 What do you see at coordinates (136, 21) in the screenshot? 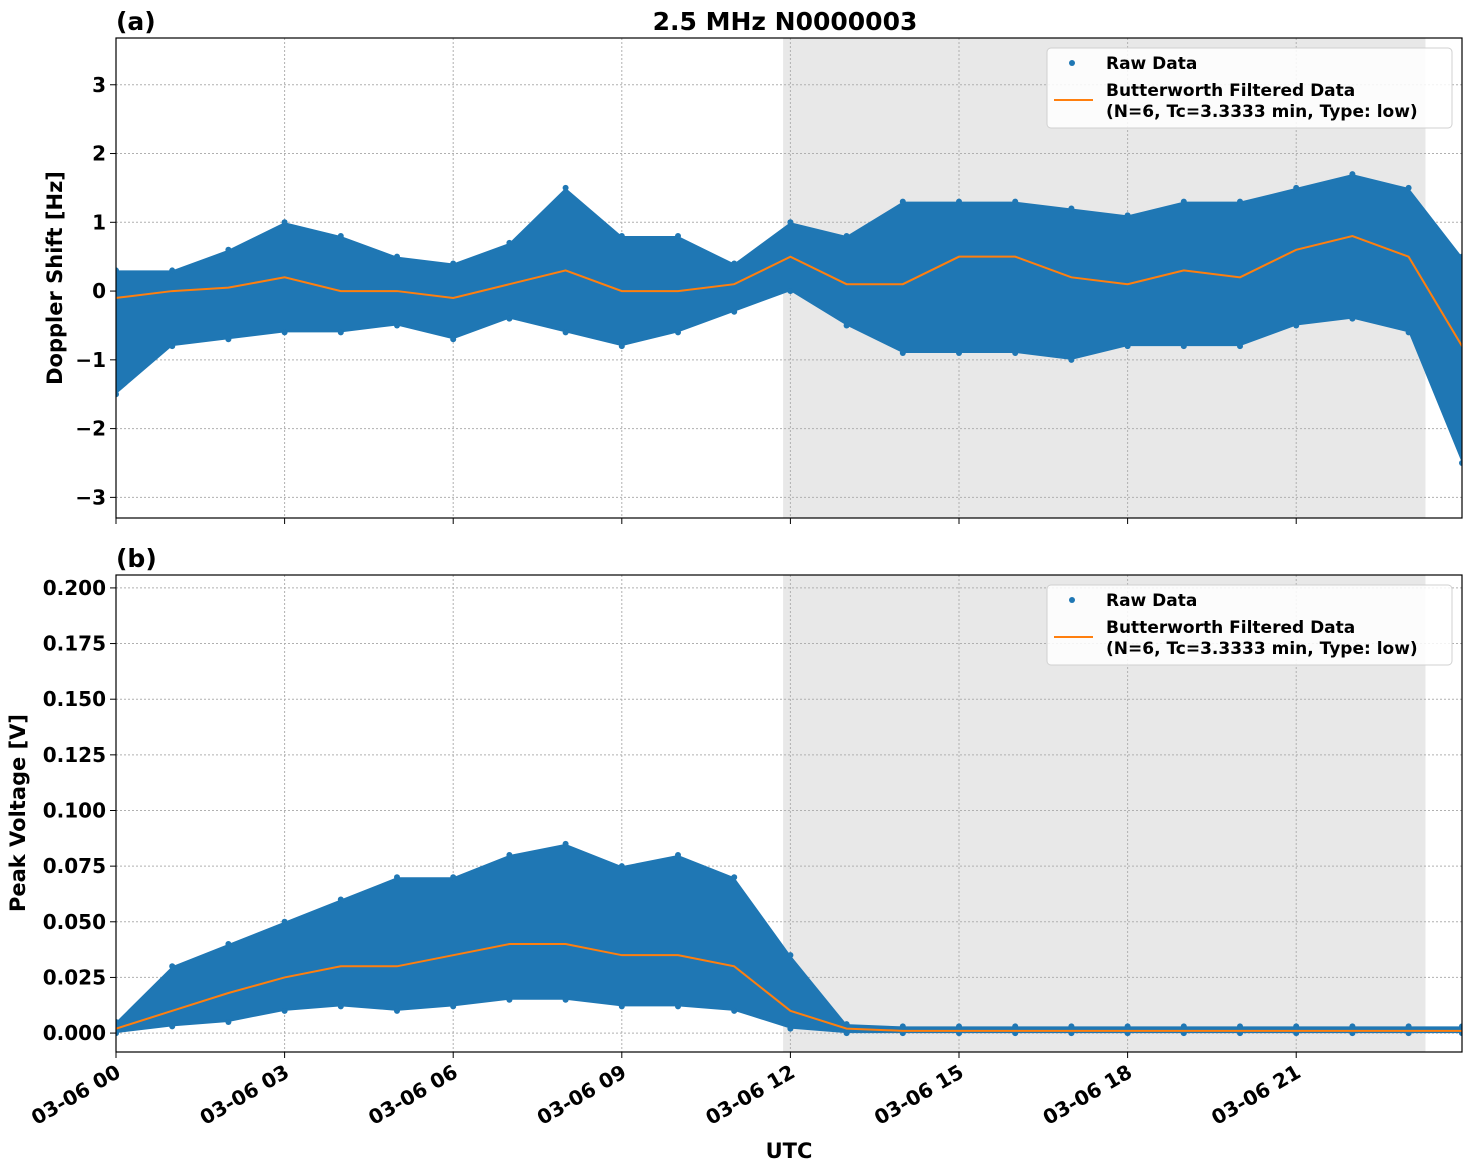
I see `panel-label-a: (a)` at bounding box center [136, 21].